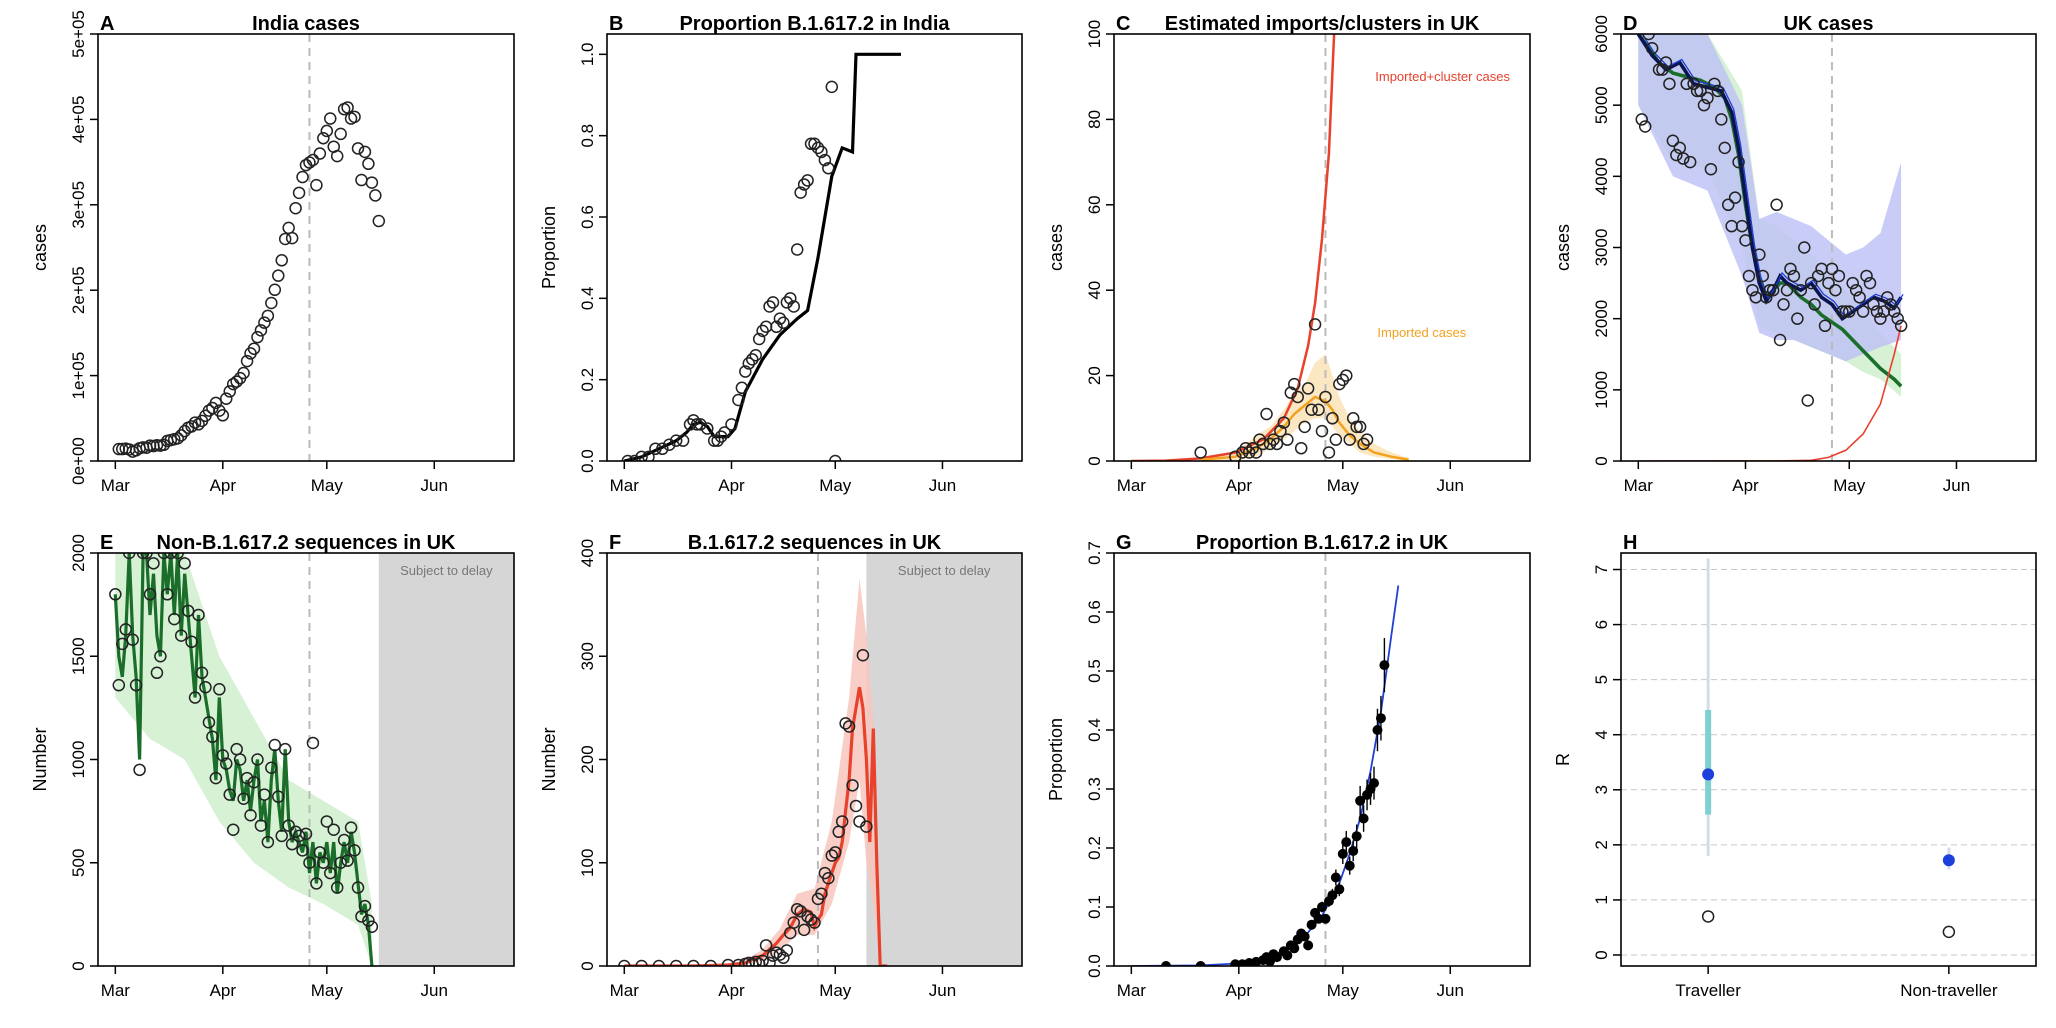 The height and width of the screenshot is (1028, 2056). What do you see at coordinates (587, 55) in the screenshot?
I see `y-tick-label-5: 1.0` at bounding box center [587, 55].